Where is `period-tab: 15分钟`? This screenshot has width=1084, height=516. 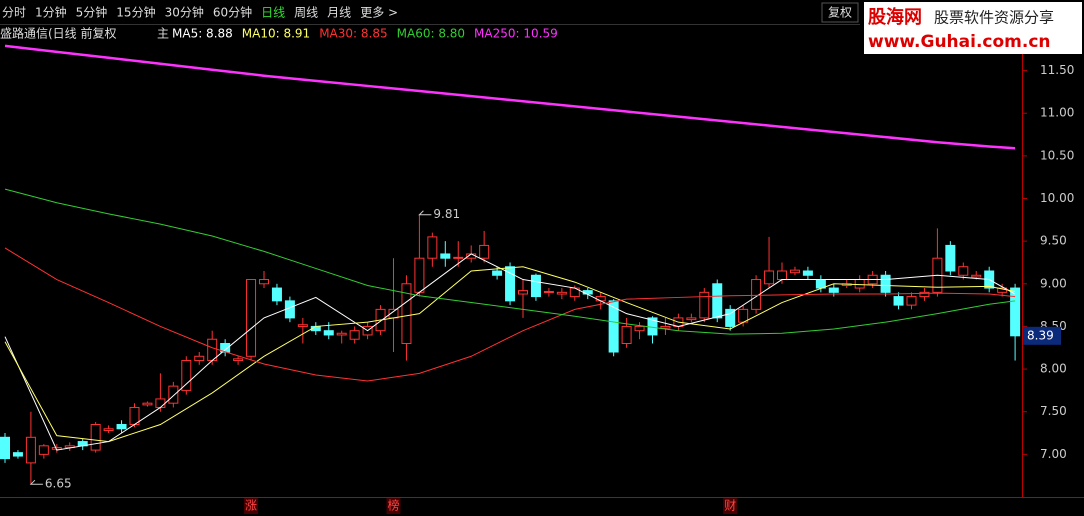
period-tab: 15分钟 is located at coordinates (135, 12).